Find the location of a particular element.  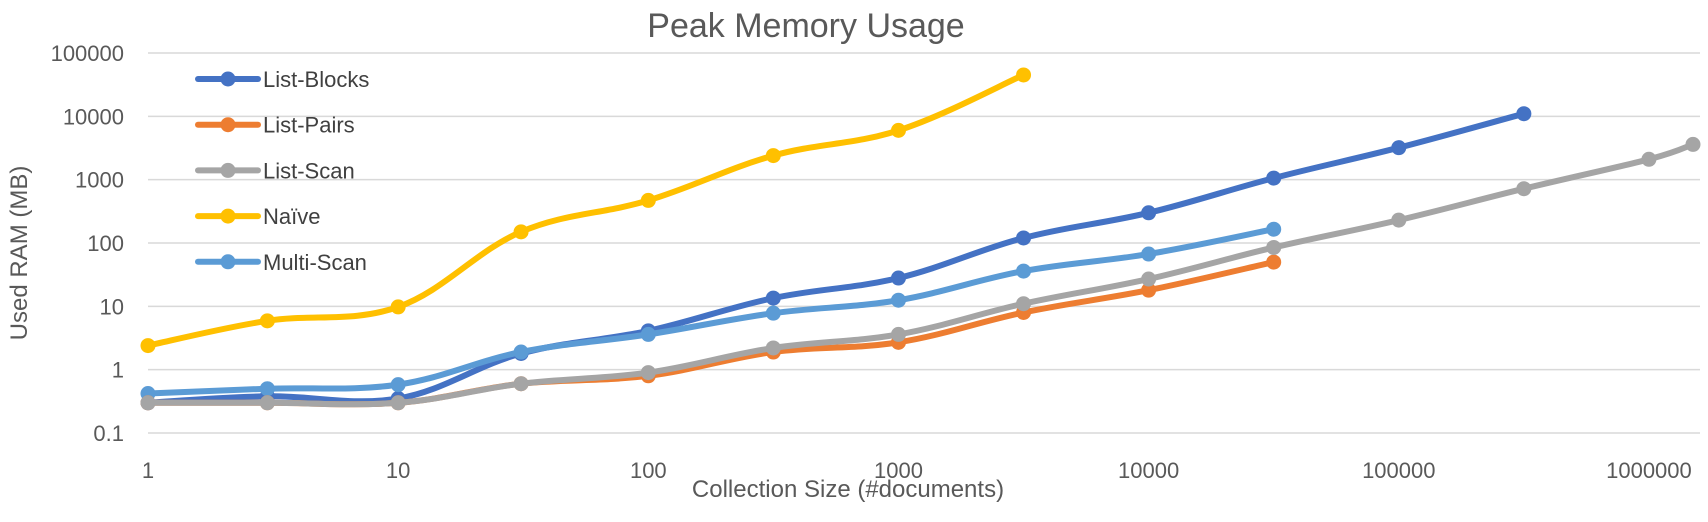

x-tick-label: 10 is located at coordinates (398, 470).